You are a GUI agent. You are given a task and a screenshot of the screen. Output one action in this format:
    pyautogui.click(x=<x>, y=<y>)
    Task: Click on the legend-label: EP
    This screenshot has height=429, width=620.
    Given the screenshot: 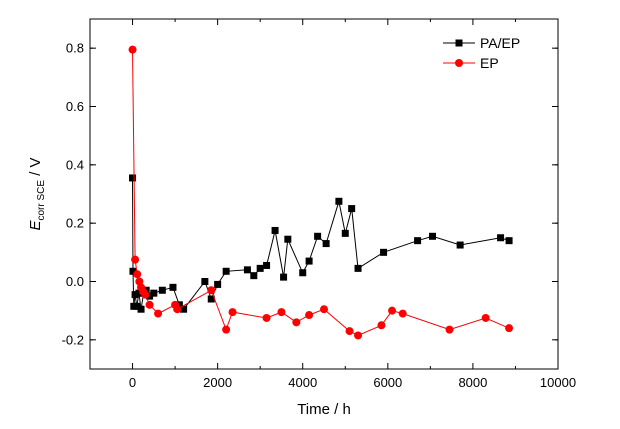 What is the action you would take?
    pyautogui.click(x=489, y=63)
    